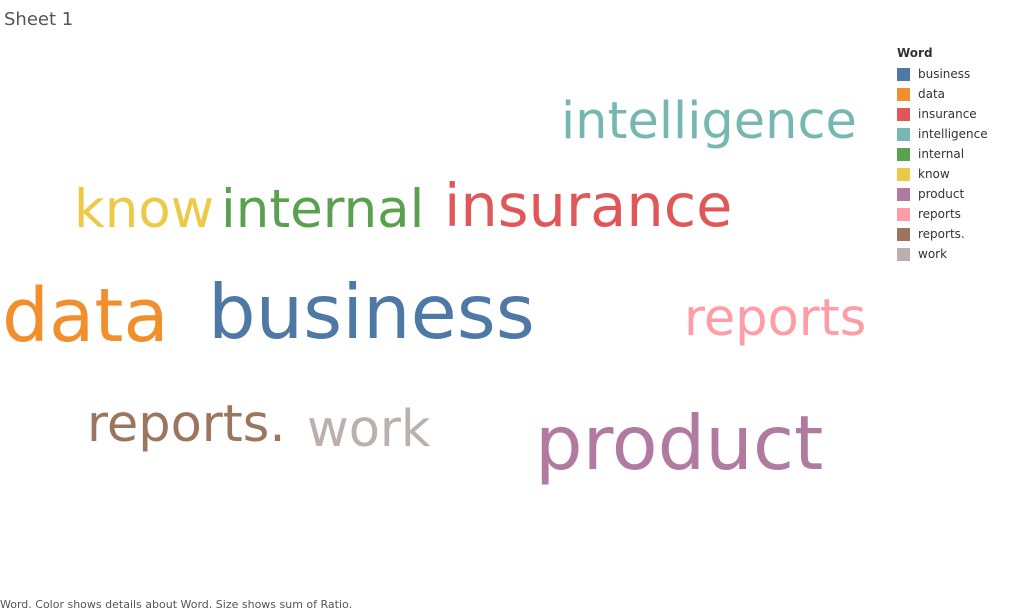 This screenshot has width=1036, height=615. Describe the element at coordinates (953, 134) in the screenshot. I see `legend-label: intelligence` at that location.